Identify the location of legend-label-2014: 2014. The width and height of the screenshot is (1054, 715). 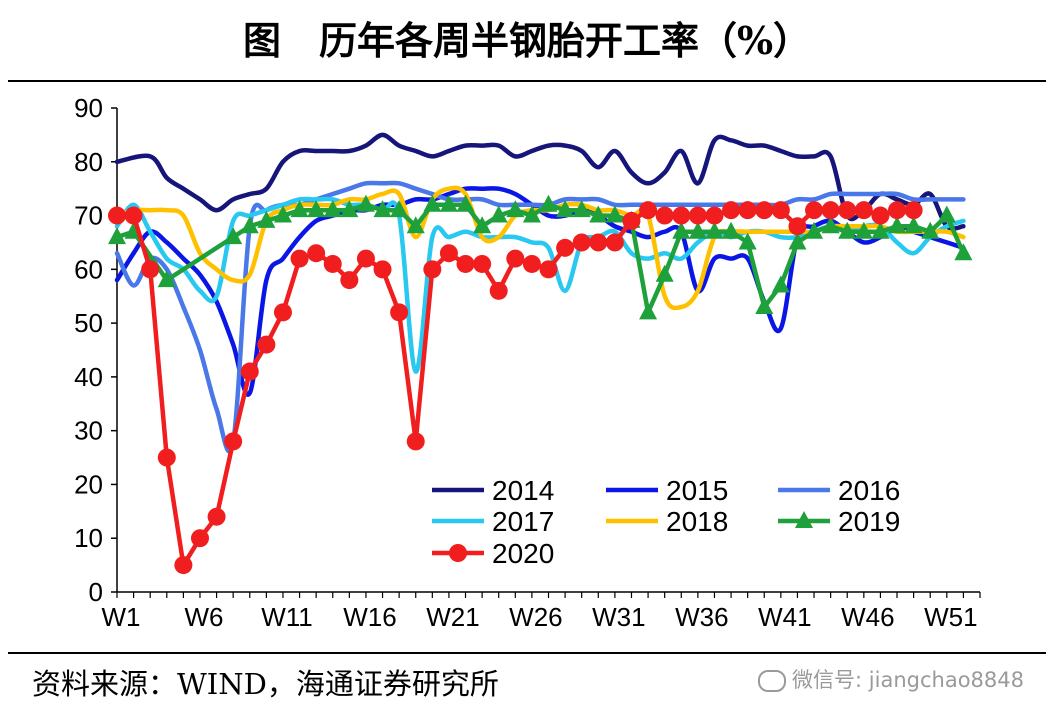
(523, 490).